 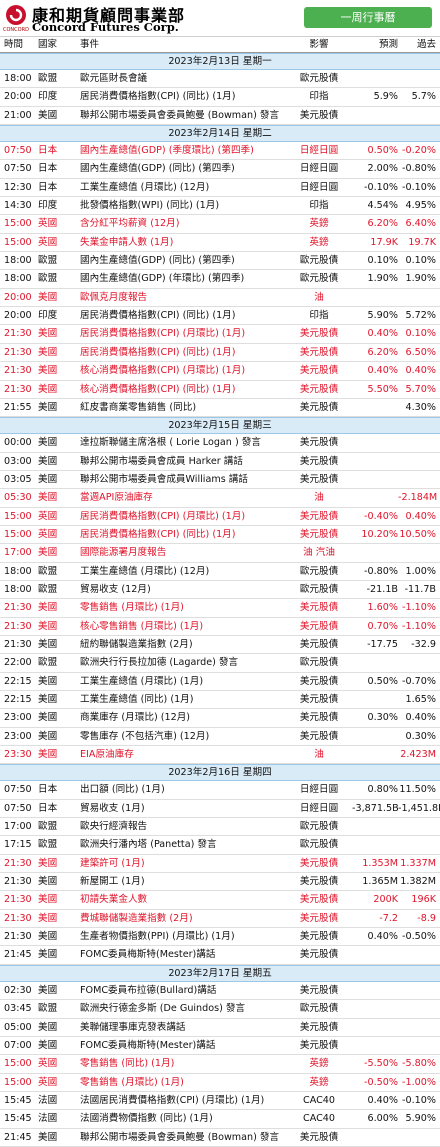 What do you see at coordinates (419, 681) in the screenshot?
I see `event-previous: -0.70%` at bounding box center [419, 681].